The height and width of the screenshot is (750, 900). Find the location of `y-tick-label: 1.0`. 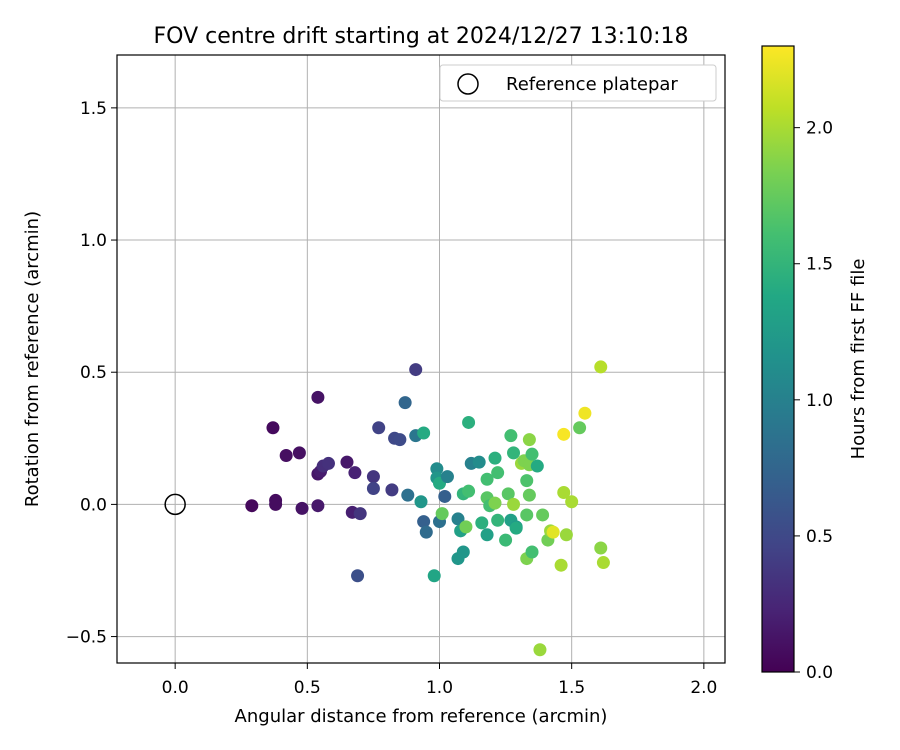

y-tick-label: 1.0 is located at coordinates (93, 241).